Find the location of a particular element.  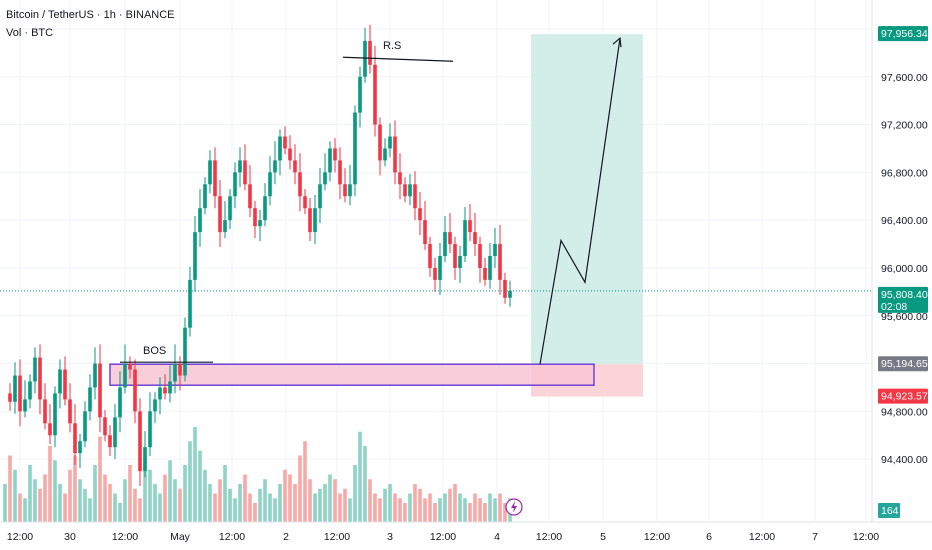

time-tick-label: 7 is located at coordinates (815, 537).